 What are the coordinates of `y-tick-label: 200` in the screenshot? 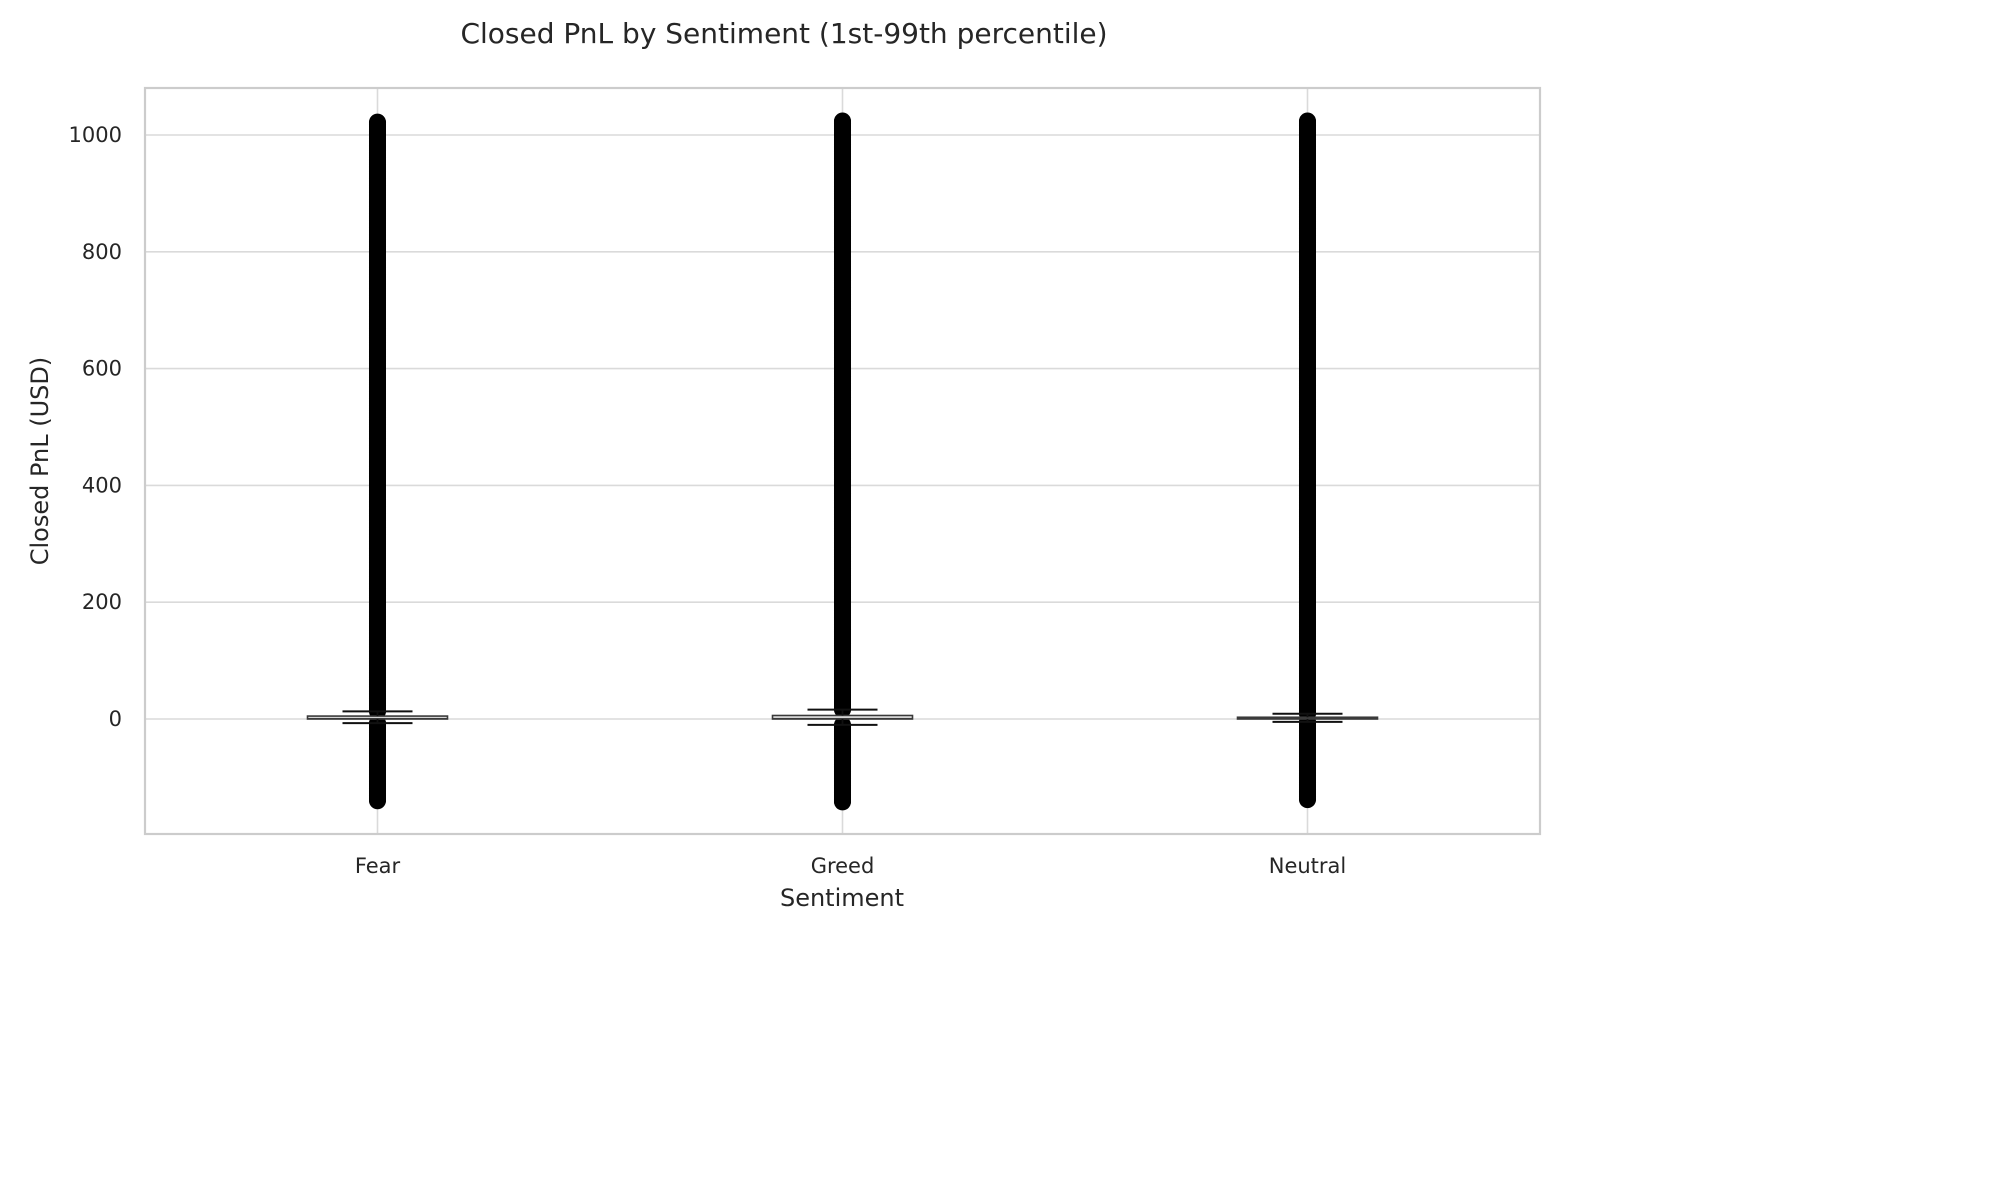 It's located at (102, 602).